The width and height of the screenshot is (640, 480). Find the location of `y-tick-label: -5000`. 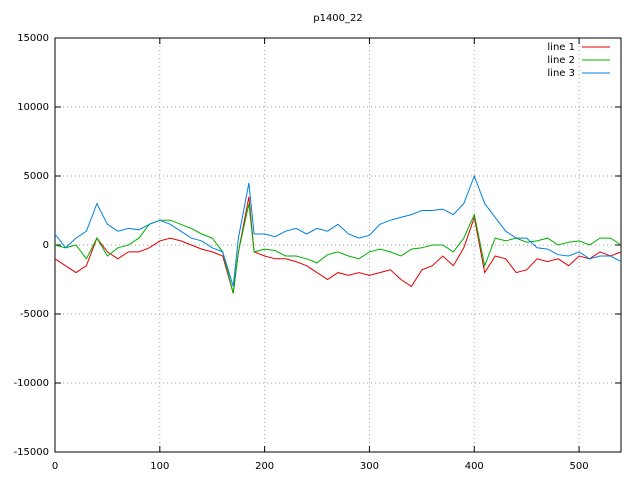

y-tick-label: -5000 is located at coordinates (34, 314).